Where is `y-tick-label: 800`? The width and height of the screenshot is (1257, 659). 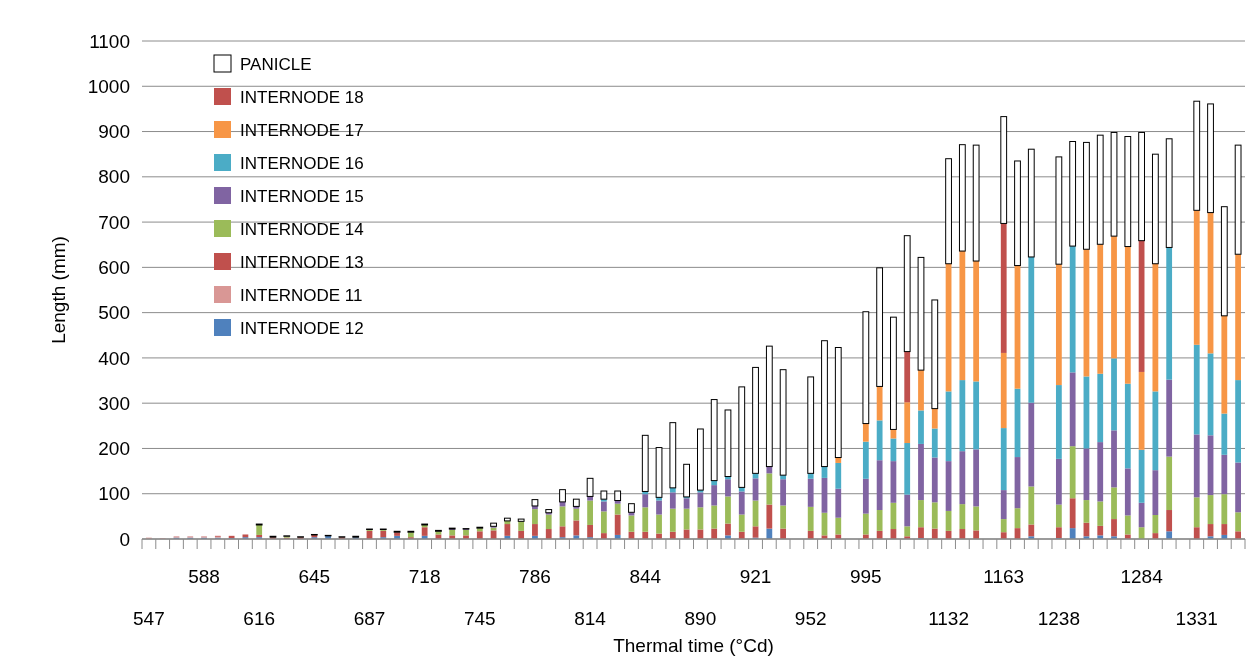
y-tick-label: 800 is located at coordinates (114, 177).